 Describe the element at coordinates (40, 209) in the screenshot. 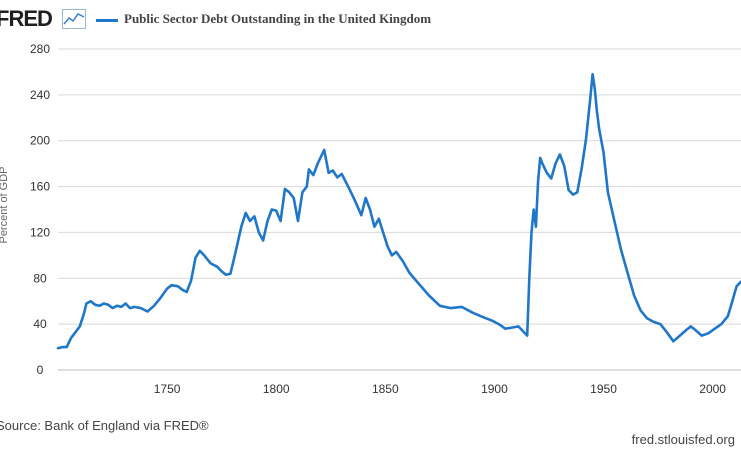

I see `y-tick-labels: 0 40 80 120 160 200 240 280` at that location.